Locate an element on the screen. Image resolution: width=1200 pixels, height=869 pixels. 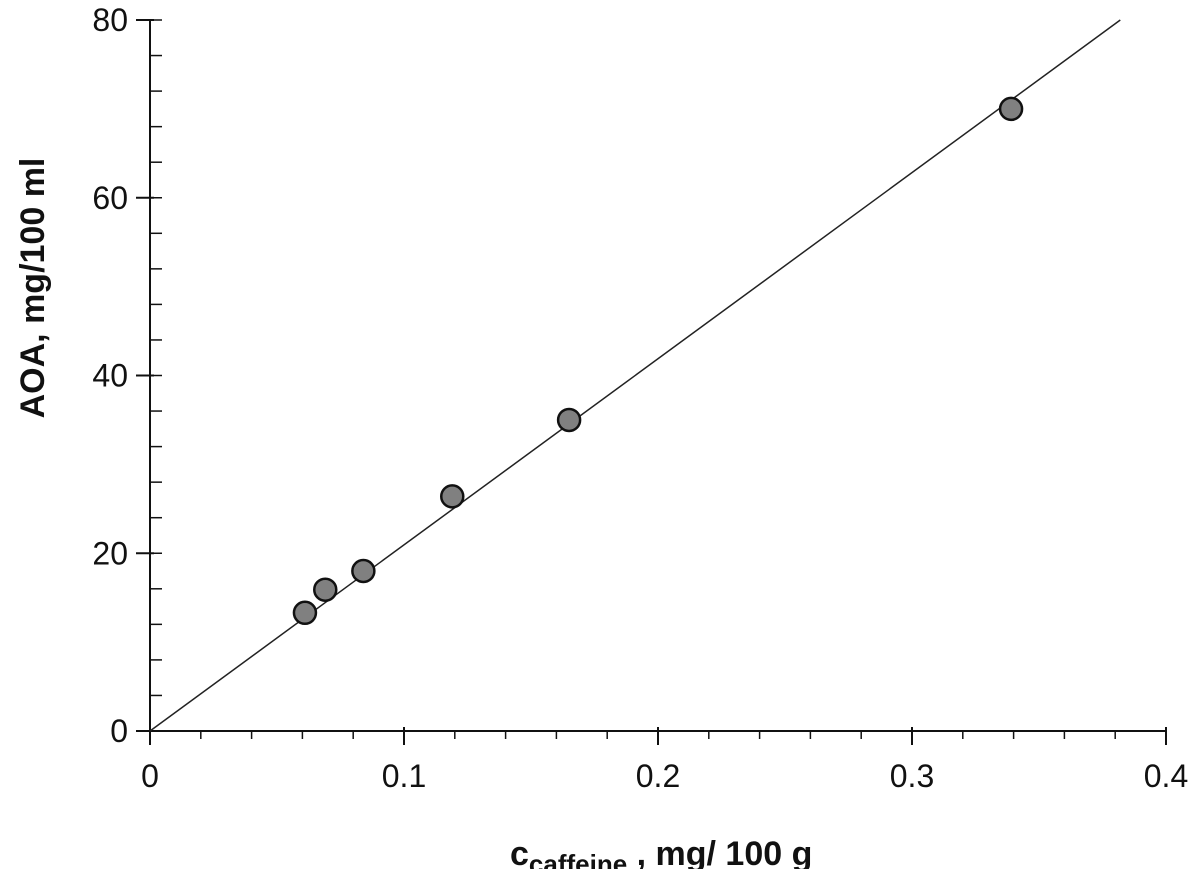
y-tick-label: 40 is located at coordinates (110, 376).